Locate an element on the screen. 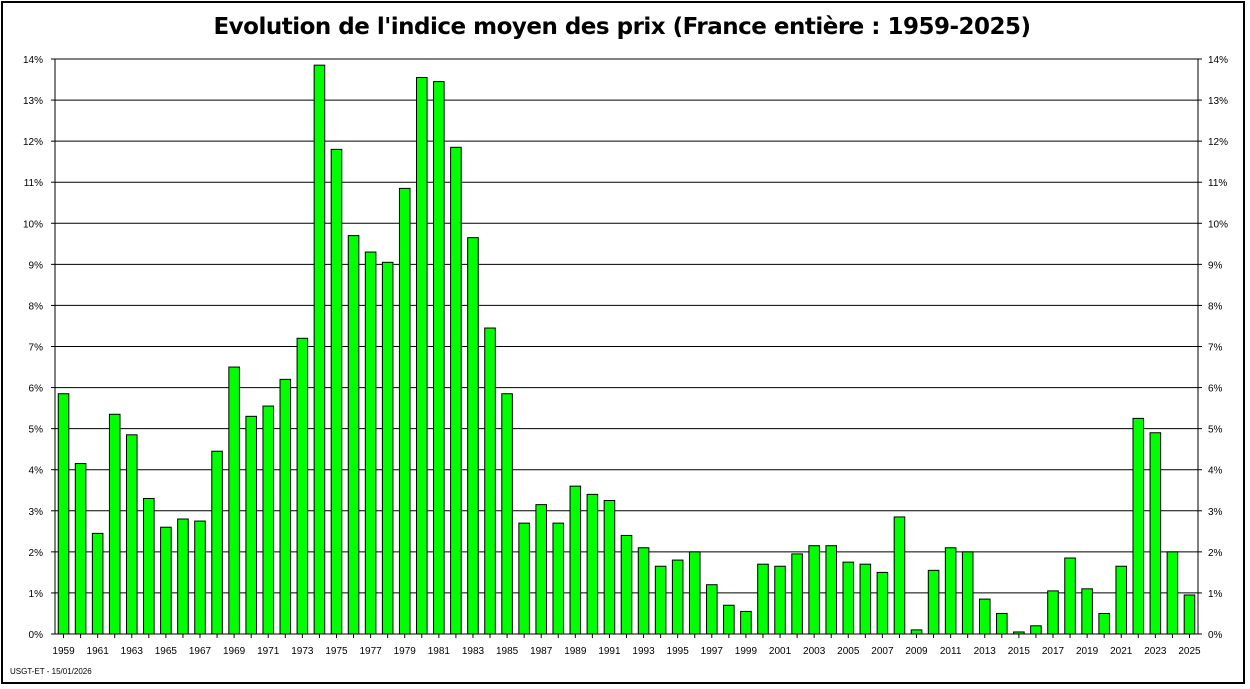  y-tick-label-right: 13% is located at coordinates (1218, 101).